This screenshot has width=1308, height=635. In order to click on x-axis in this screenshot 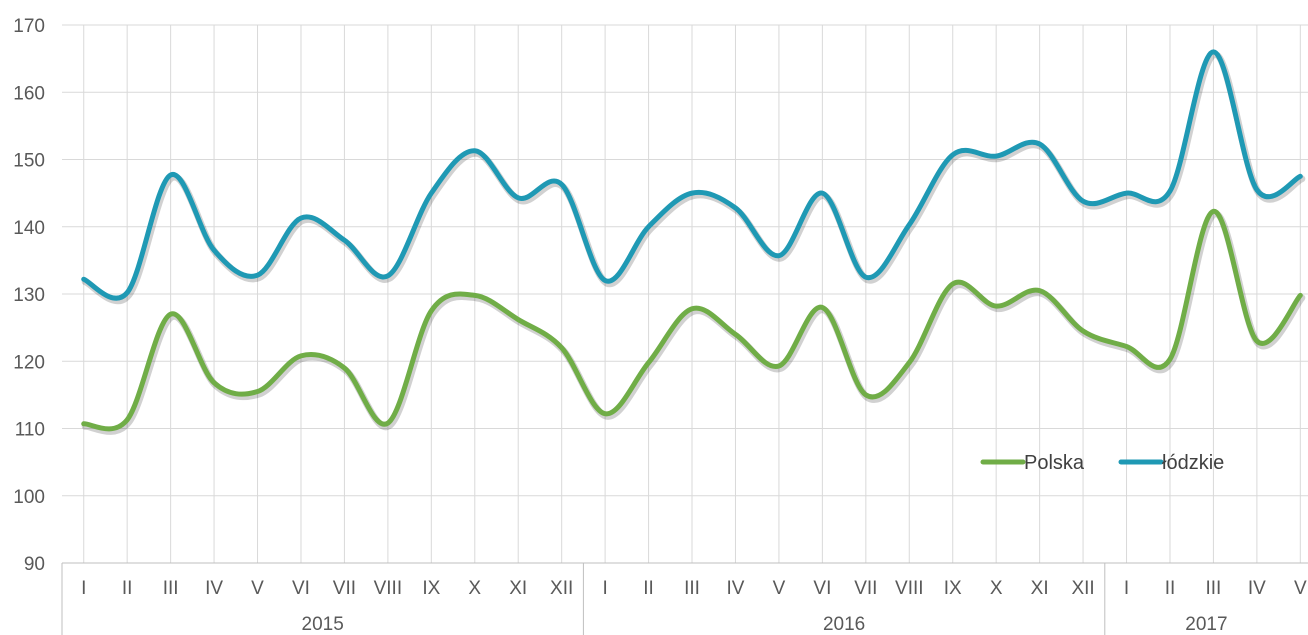, I will do `click(684, 598)`.